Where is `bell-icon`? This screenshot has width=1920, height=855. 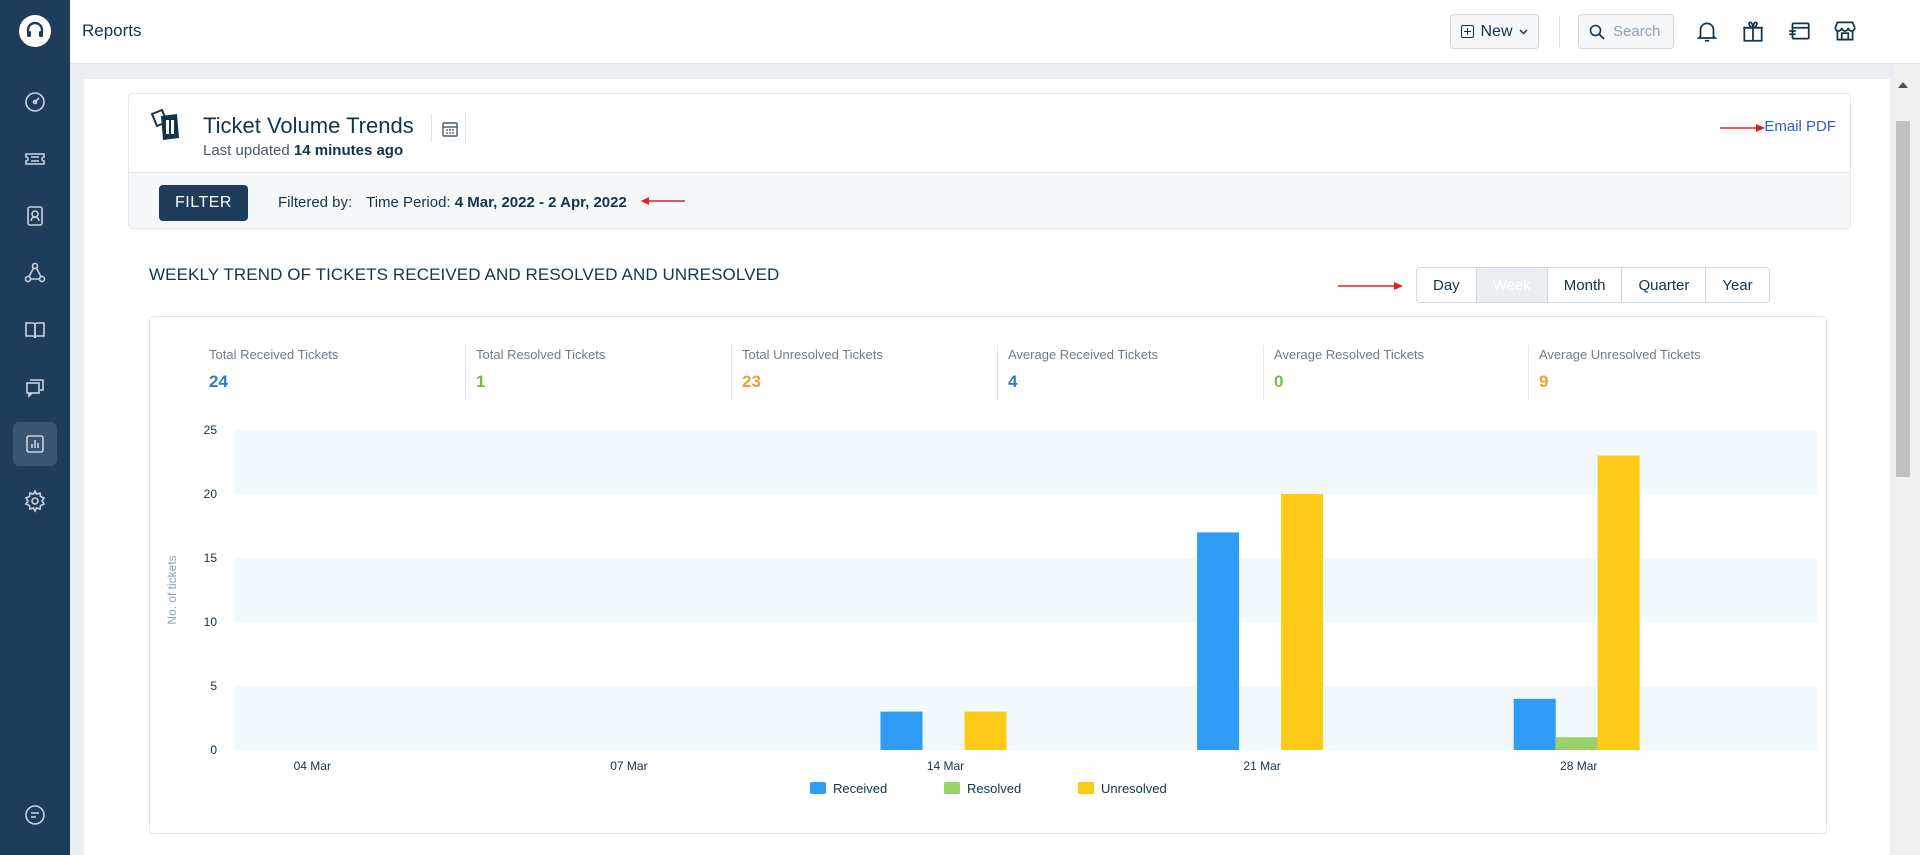 bell-icon is located at coordinates (1707, 32).